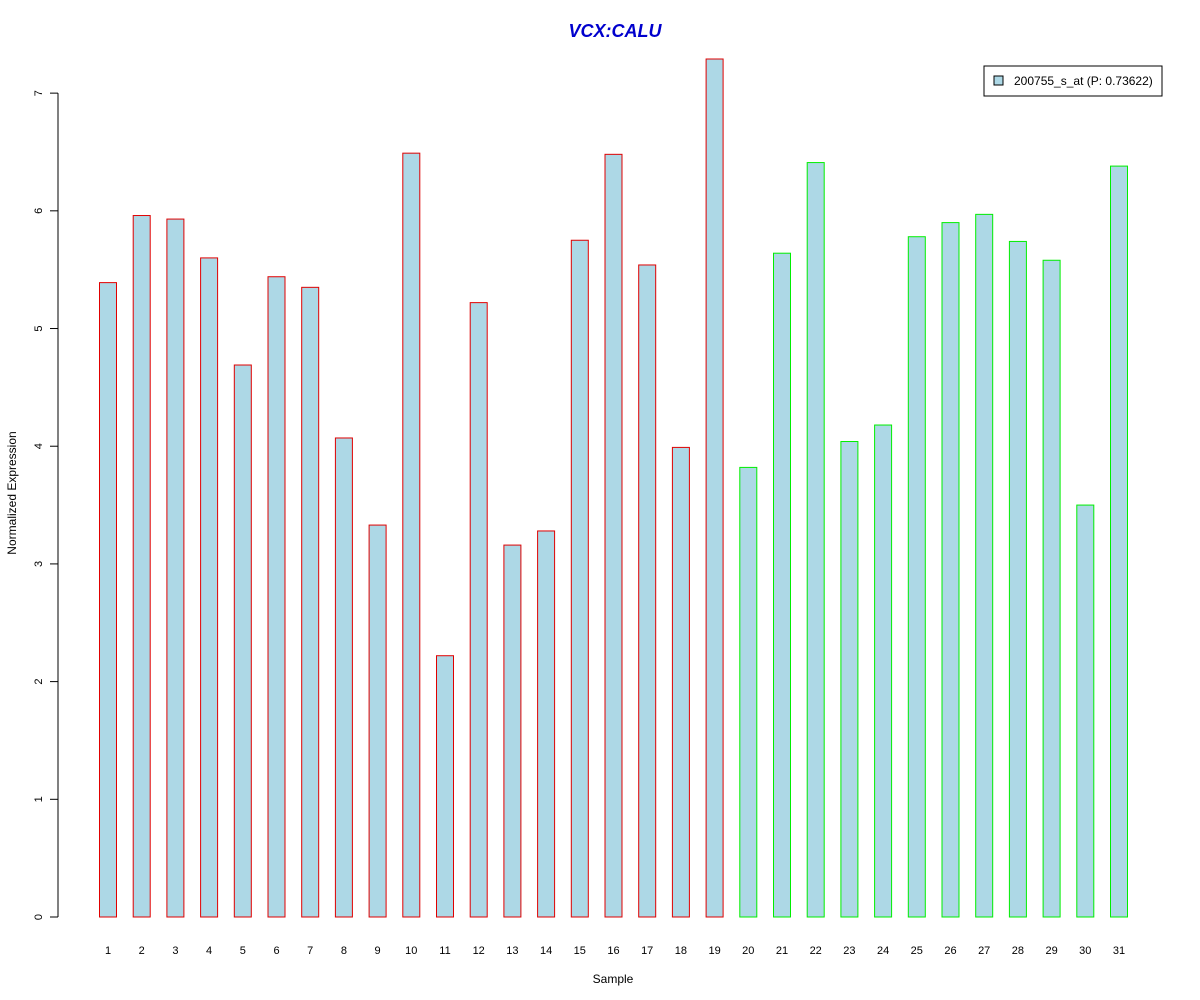 This screenshot has width=1200, height=1000. What do you see at coordinates (378, 951) in the screenshot?
I see `x-tick-label: 9` at bounding box center [378, 951].